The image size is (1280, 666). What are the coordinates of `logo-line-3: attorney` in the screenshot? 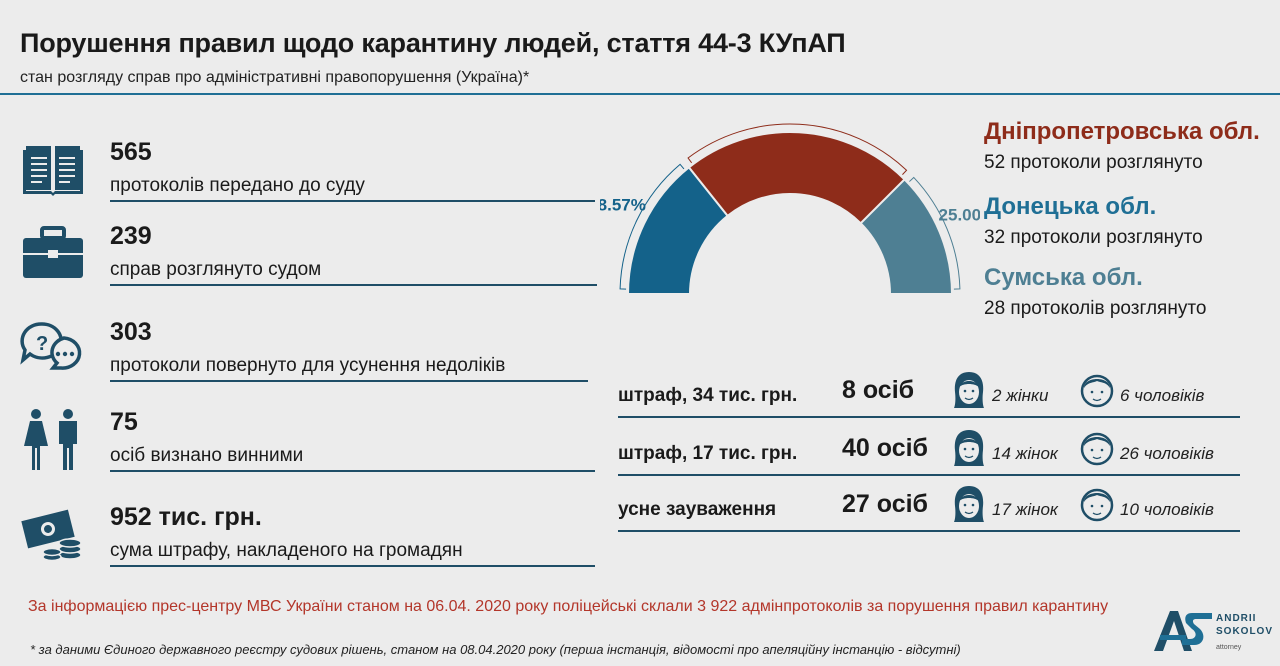 It's located at (1229, 647).